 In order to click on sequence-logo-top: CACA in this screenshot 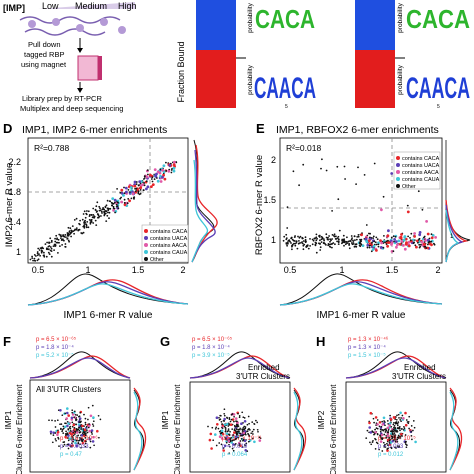, I will do `click(285, 19)`.